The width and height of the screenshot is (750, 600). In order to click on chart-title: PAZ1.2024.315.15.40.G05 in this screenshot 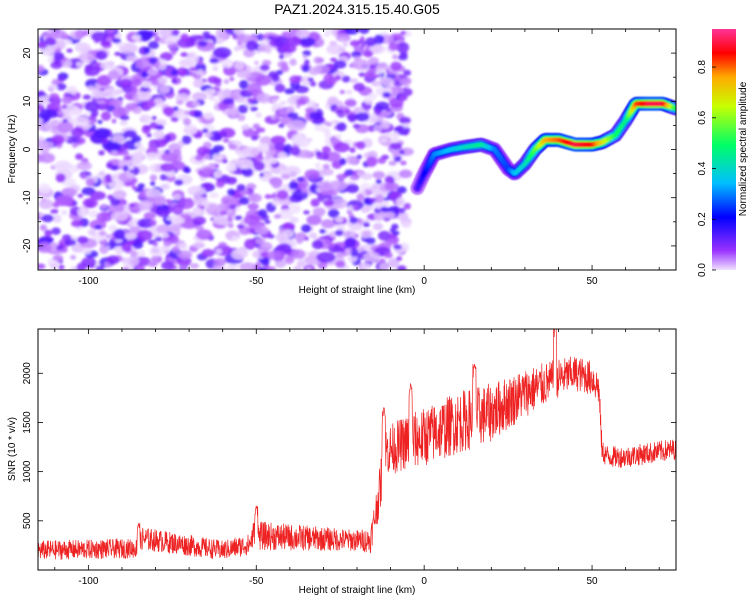, I will do `click(357, 9)`.